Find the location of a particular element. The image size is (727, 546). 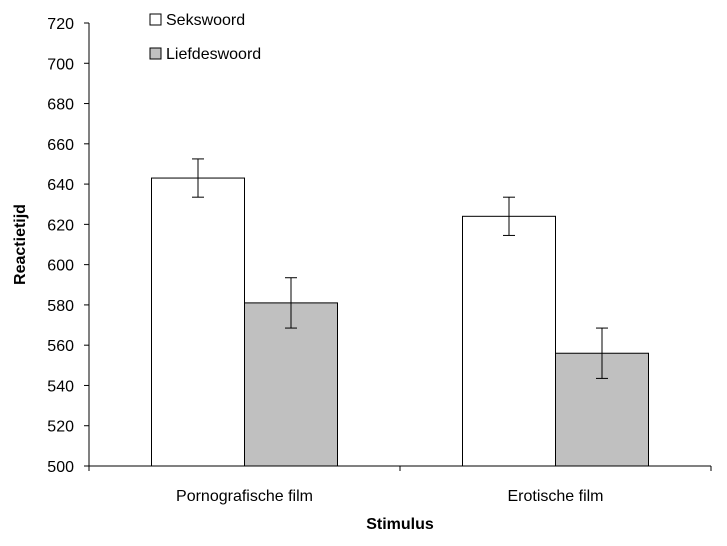

y-ticks: 500 520 540 560 580 600 620 640 660 680 700 720 is located at coordinates (68, 246).